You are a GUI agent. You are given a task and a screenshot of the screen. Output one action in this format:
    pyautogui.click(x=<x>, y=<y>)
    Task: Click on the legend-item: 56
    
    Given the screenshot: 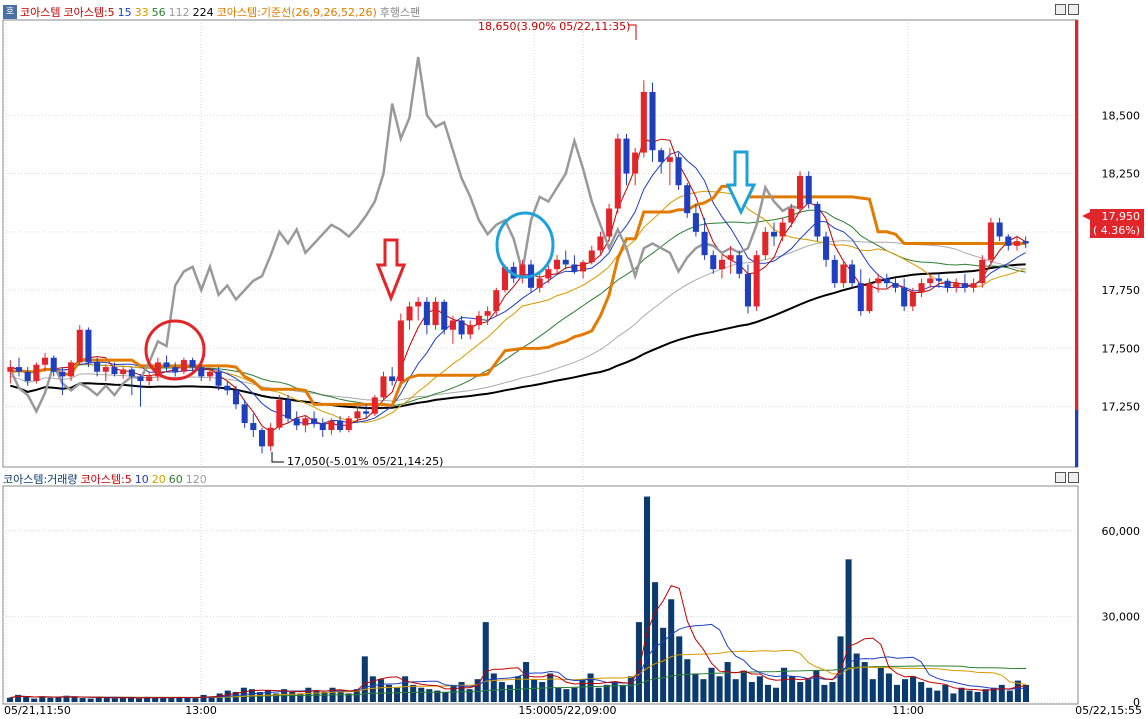 What is the action you would take?
    pyautogui.click(x=158, y=12)
    